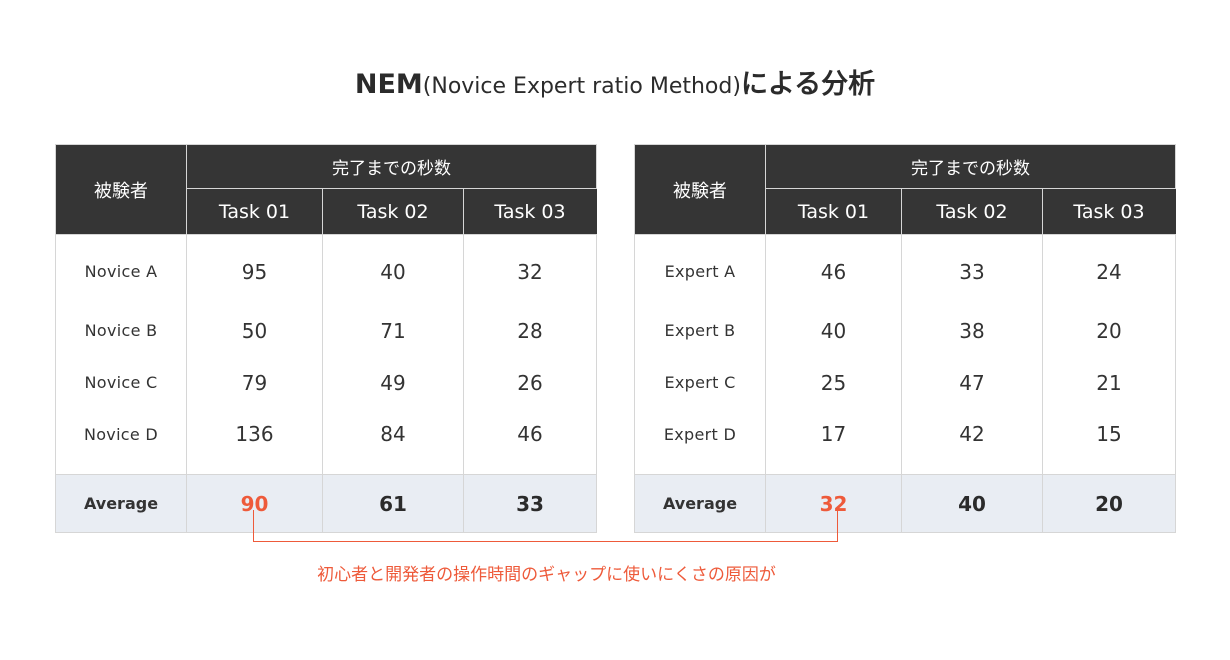 The image size is (1230, 660). I want to click on cell-value: 47, so click(972, 382).